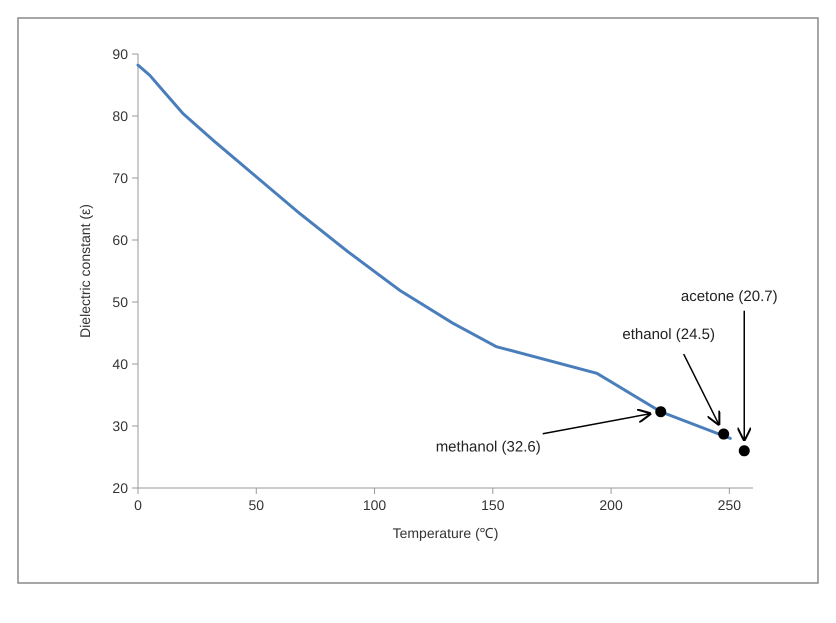  What do you see at coordinates (120, 116) in the screenshot?
I see `y-tick-label: 80` at bounding box center [120, 116].